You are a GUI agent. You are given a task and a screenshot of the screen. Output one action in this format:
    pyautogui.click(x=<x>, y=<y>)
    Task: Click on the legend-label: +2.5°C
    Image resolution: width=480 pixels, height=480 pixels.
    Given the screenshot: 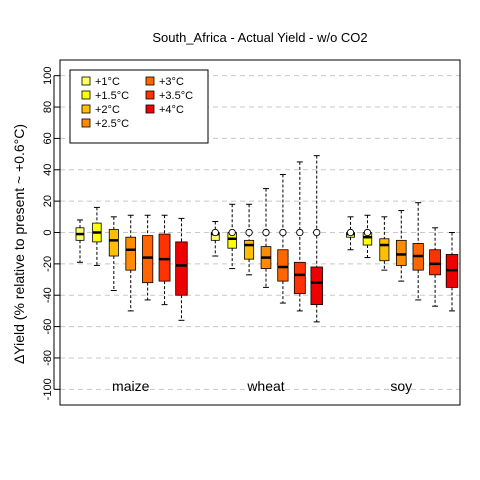 What is the action you would take?
    pyautogui.click(x=112, y=124)
    